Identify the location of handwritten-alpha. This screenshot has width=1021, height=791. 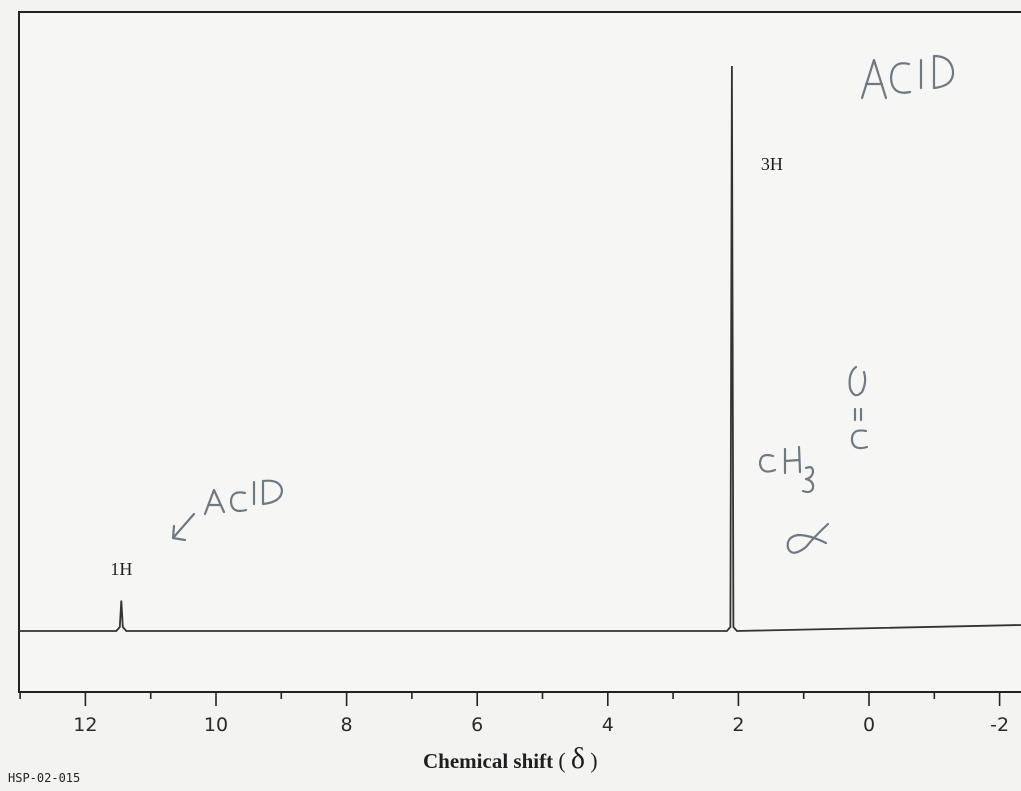
(808, 538).